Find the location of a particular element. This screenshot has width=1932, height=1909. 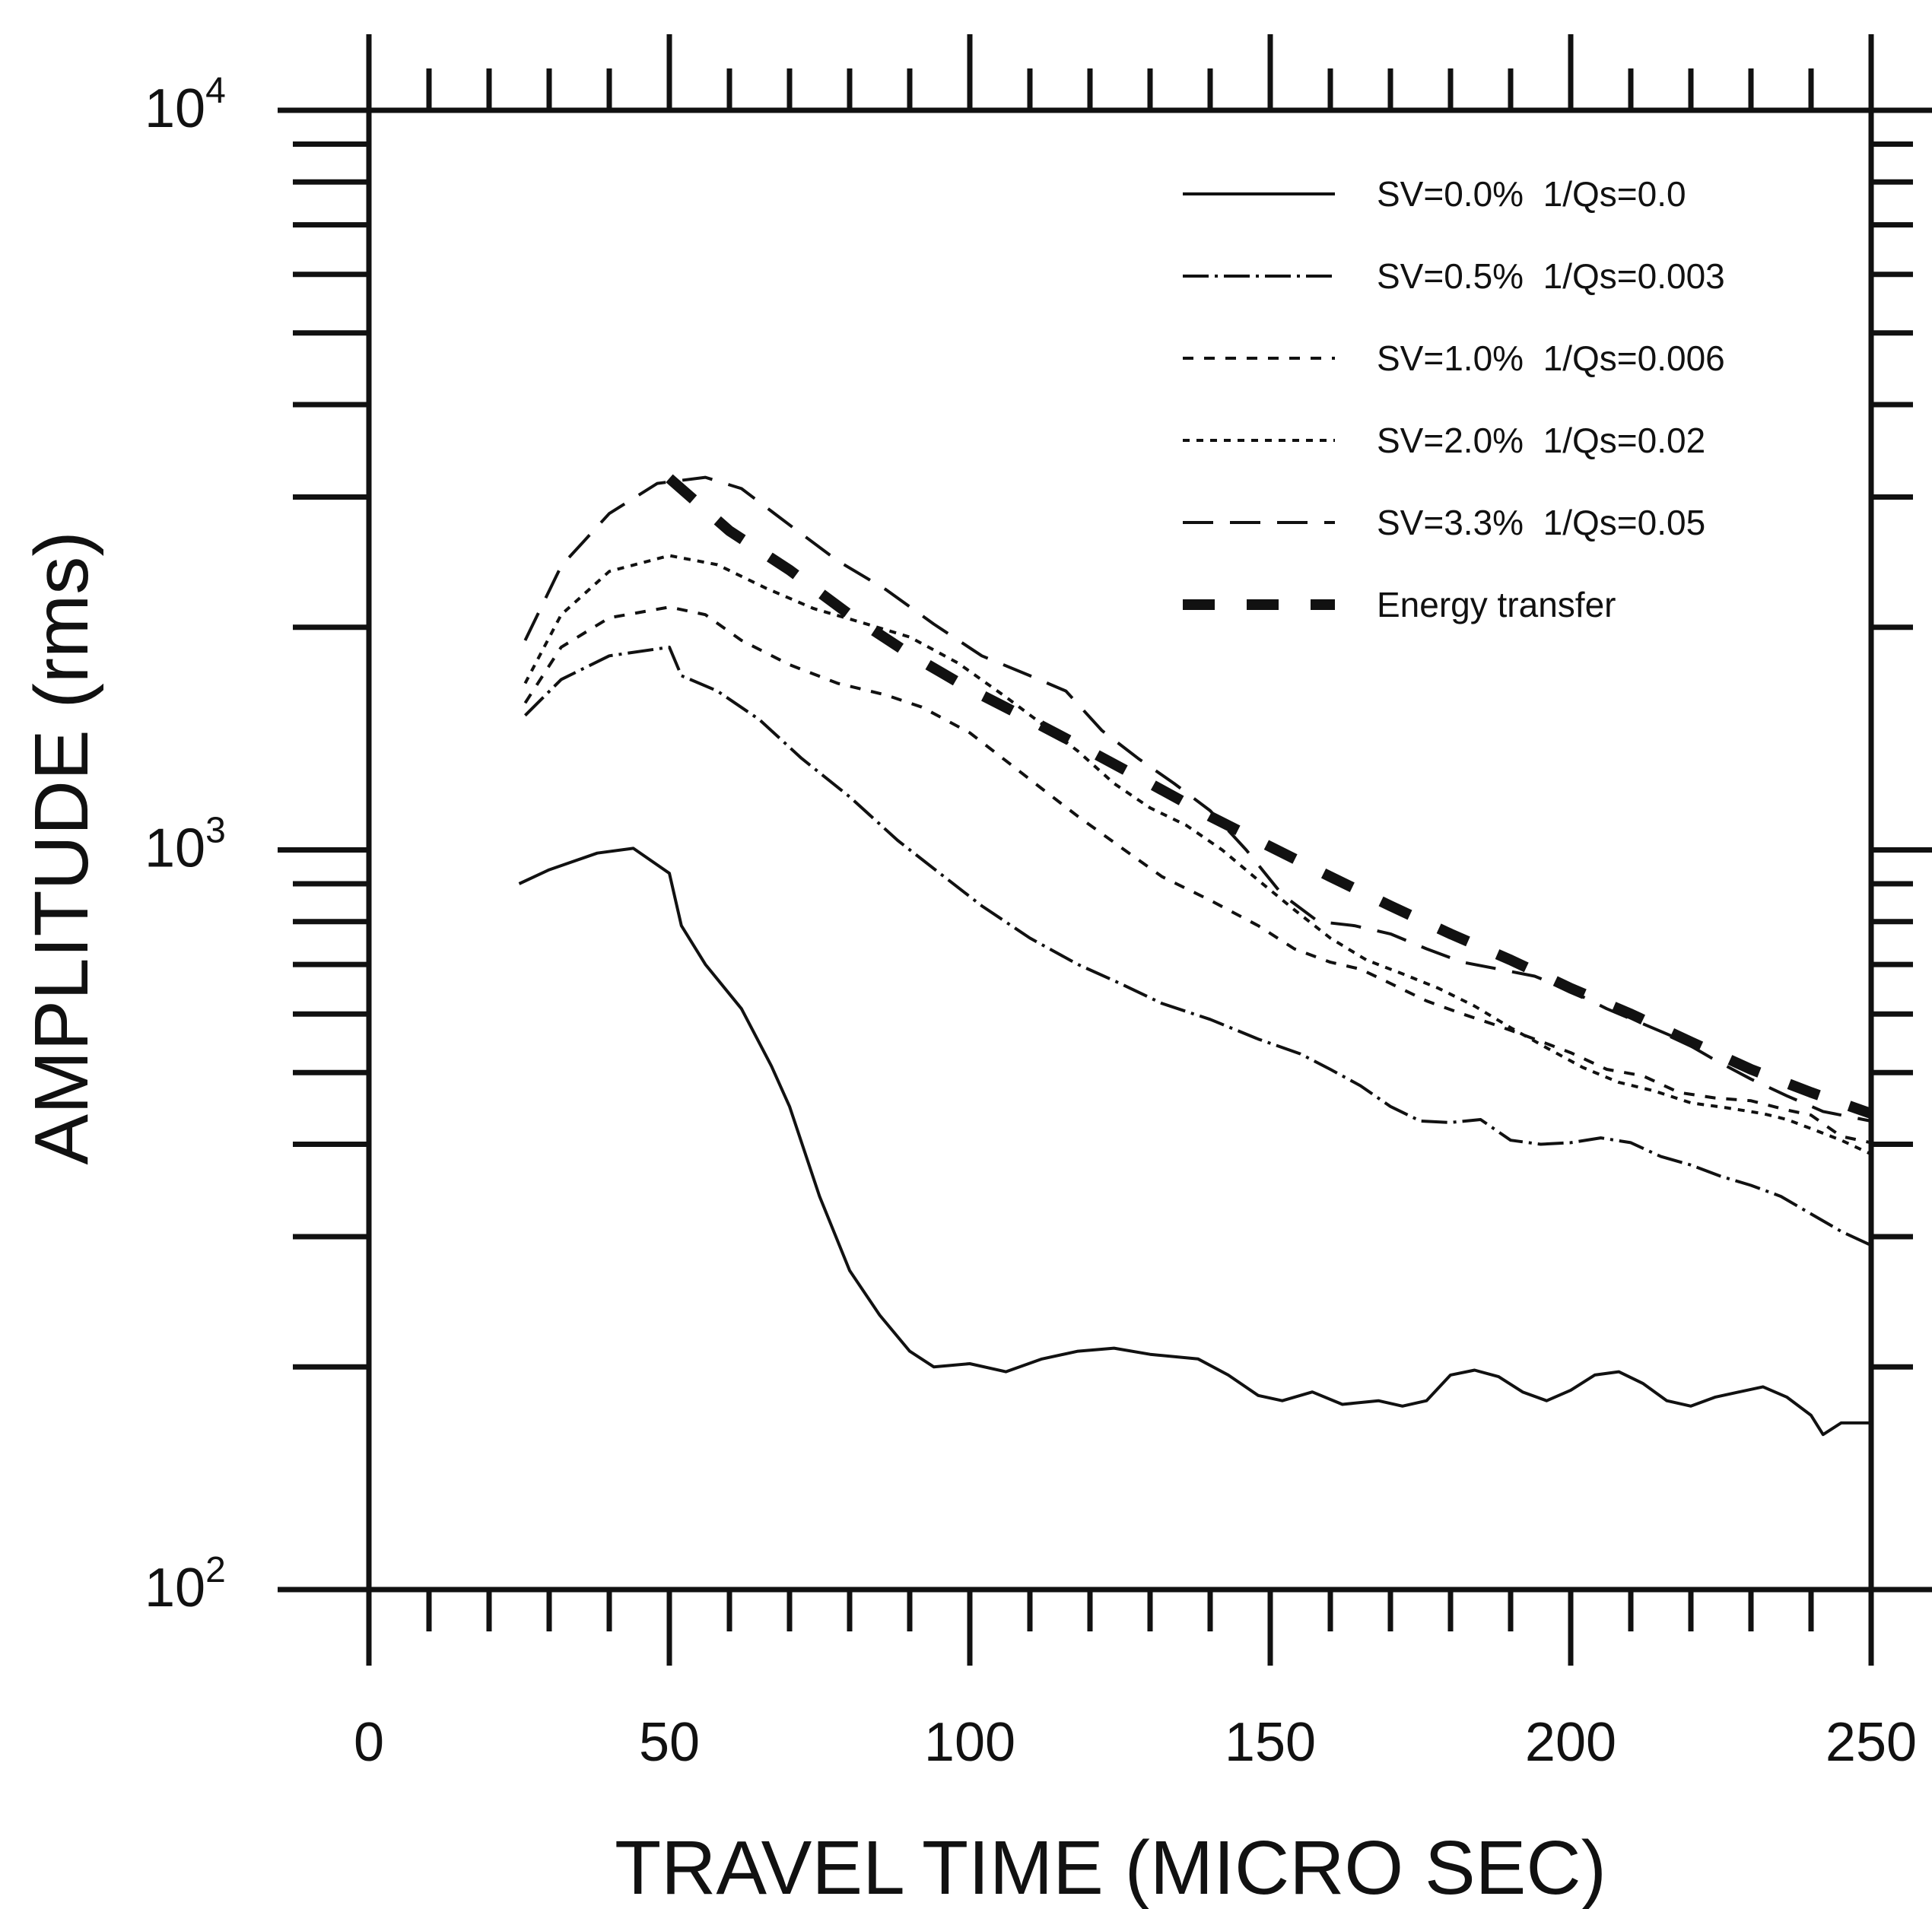

y-tick-label: 10⁴ is located at coordinates (185, 105).